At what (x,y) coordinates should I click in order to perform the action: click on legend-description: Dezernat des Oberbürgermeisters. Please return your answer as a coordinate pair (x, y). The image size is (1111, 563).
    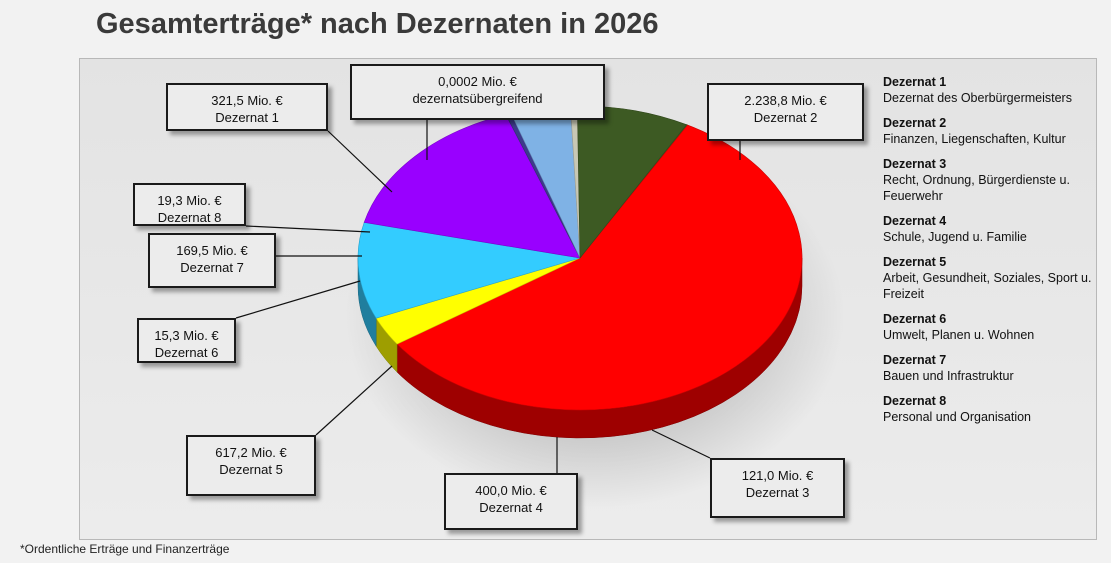
    Looking at the image, I should click on (977, 98).